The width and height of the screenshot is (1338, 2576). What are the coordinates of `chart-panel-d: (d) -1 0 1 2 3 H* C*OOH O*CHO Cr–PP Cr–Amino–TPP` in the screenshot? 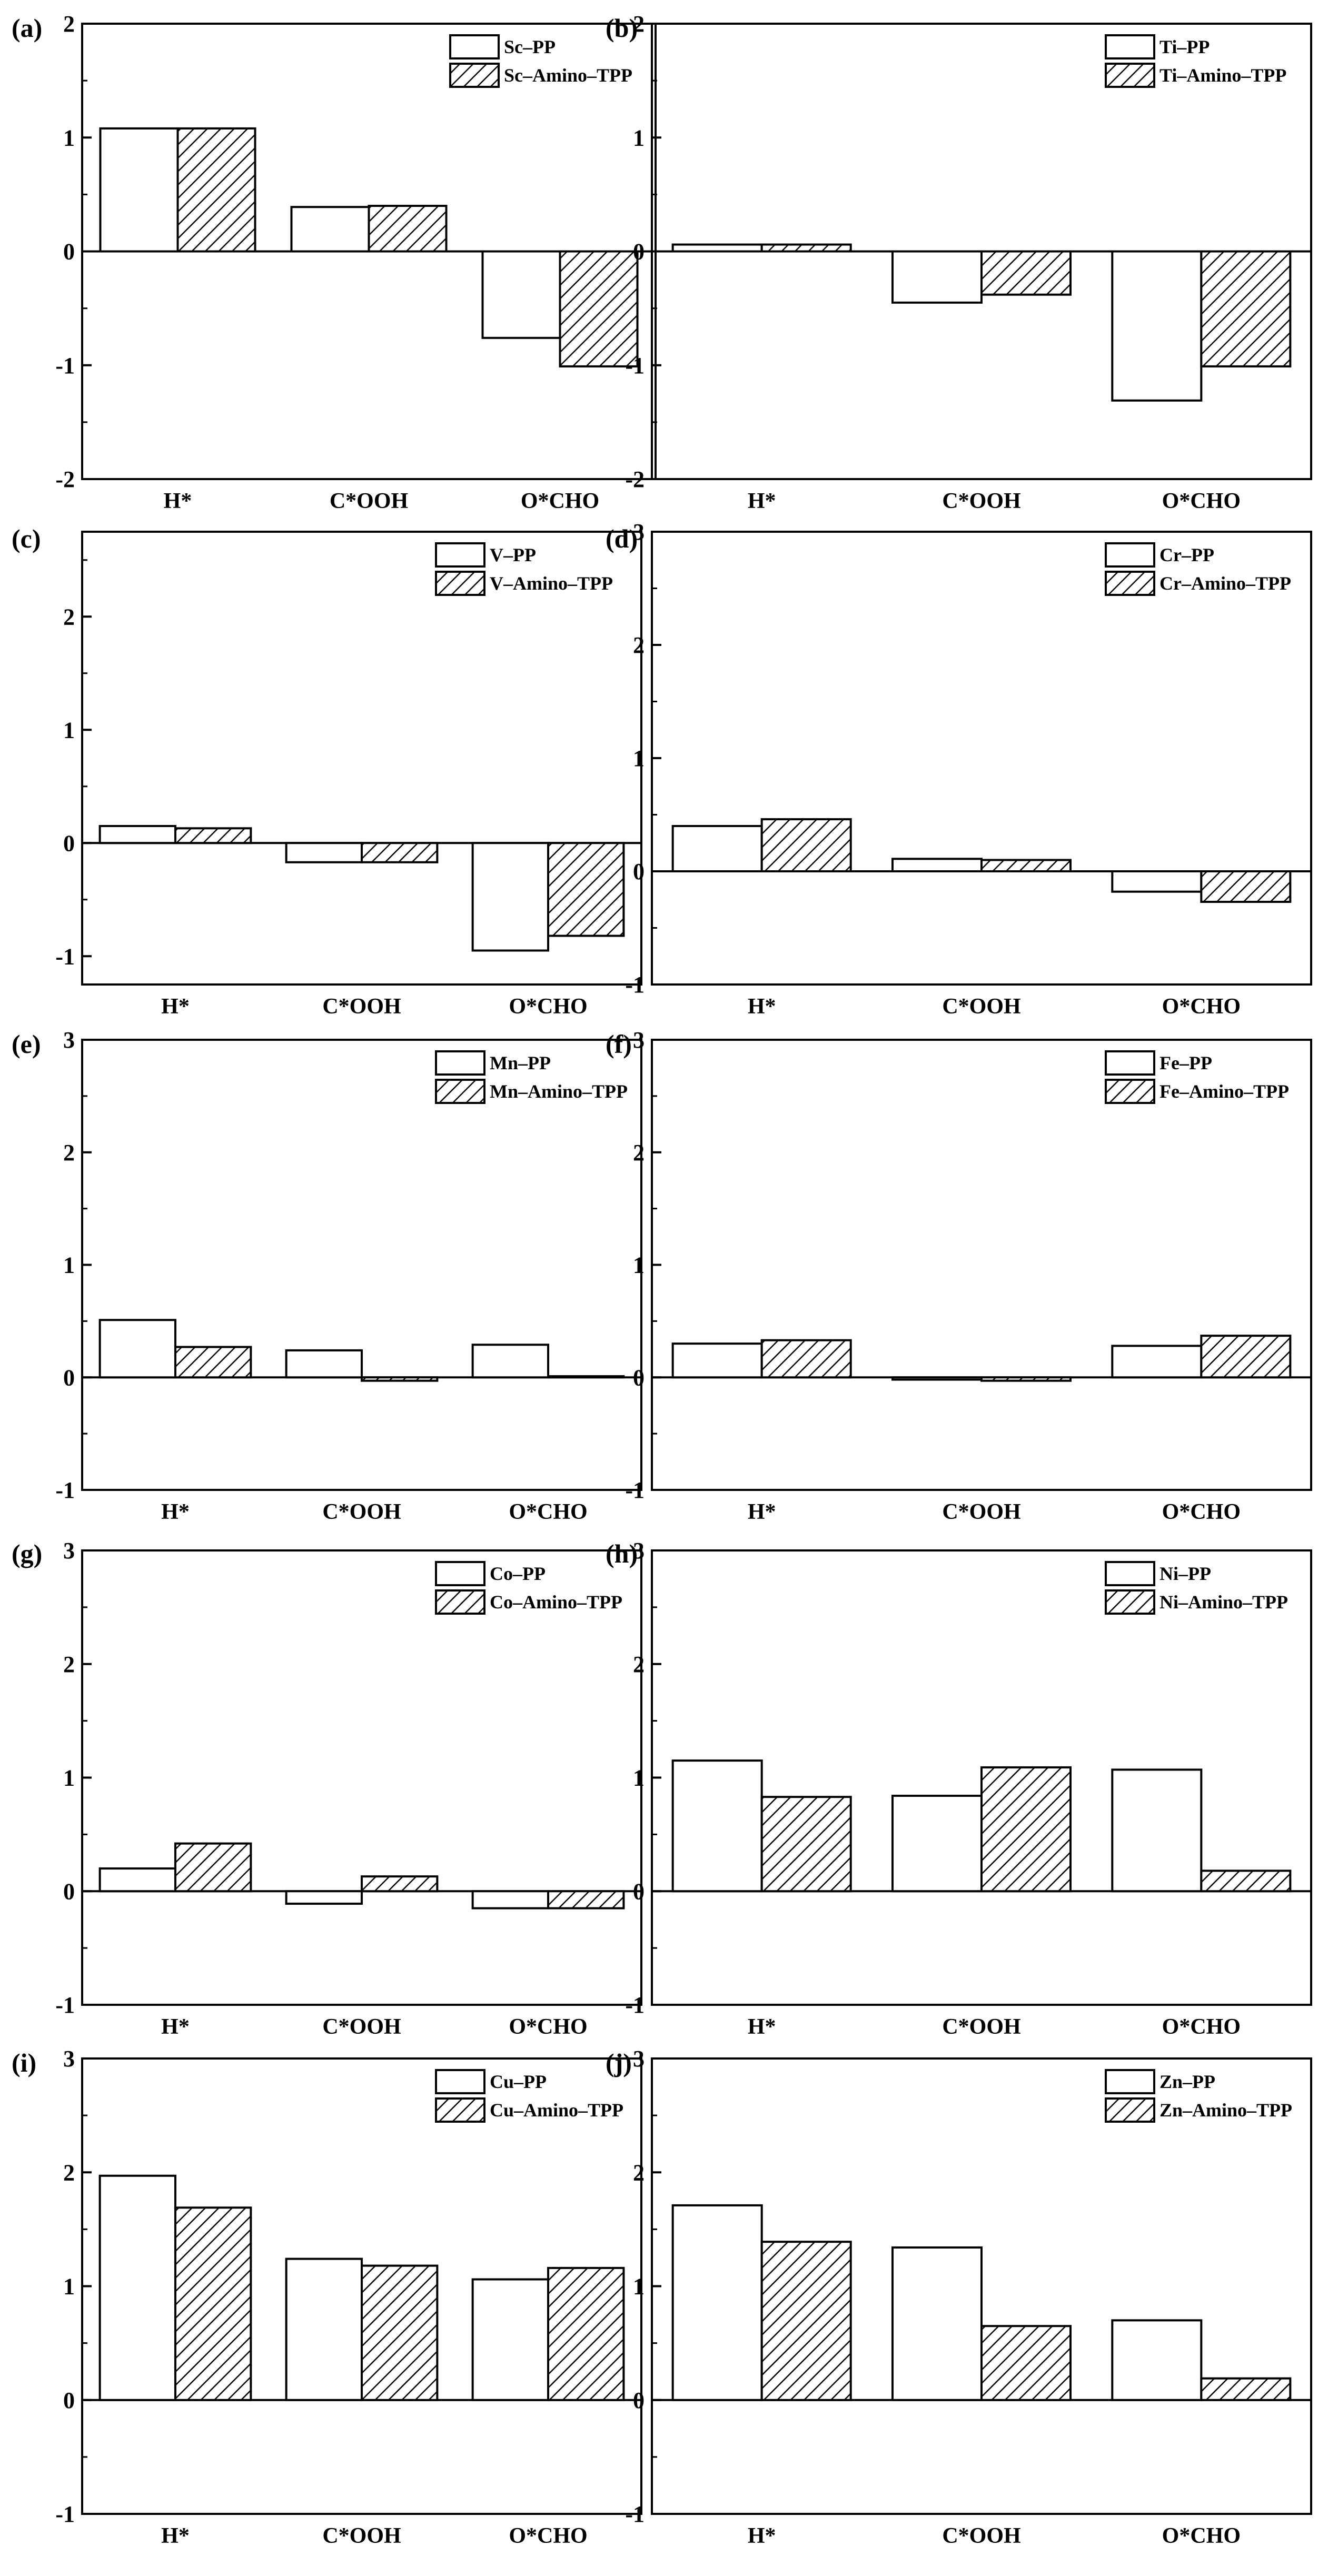 It's located at (959, 769).